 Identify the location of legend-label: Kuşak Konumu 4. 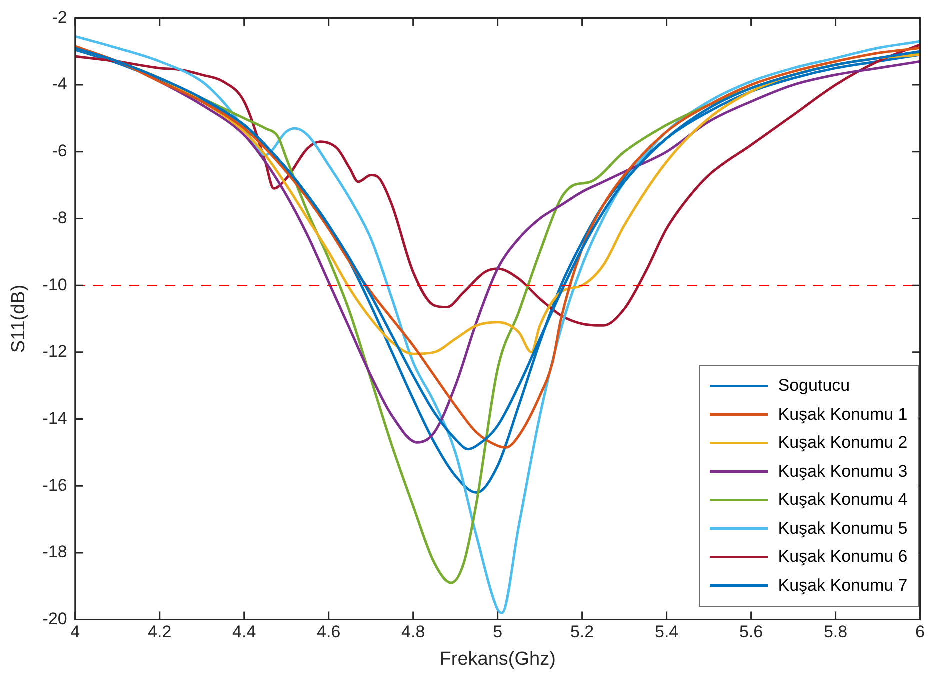
(843, 500).